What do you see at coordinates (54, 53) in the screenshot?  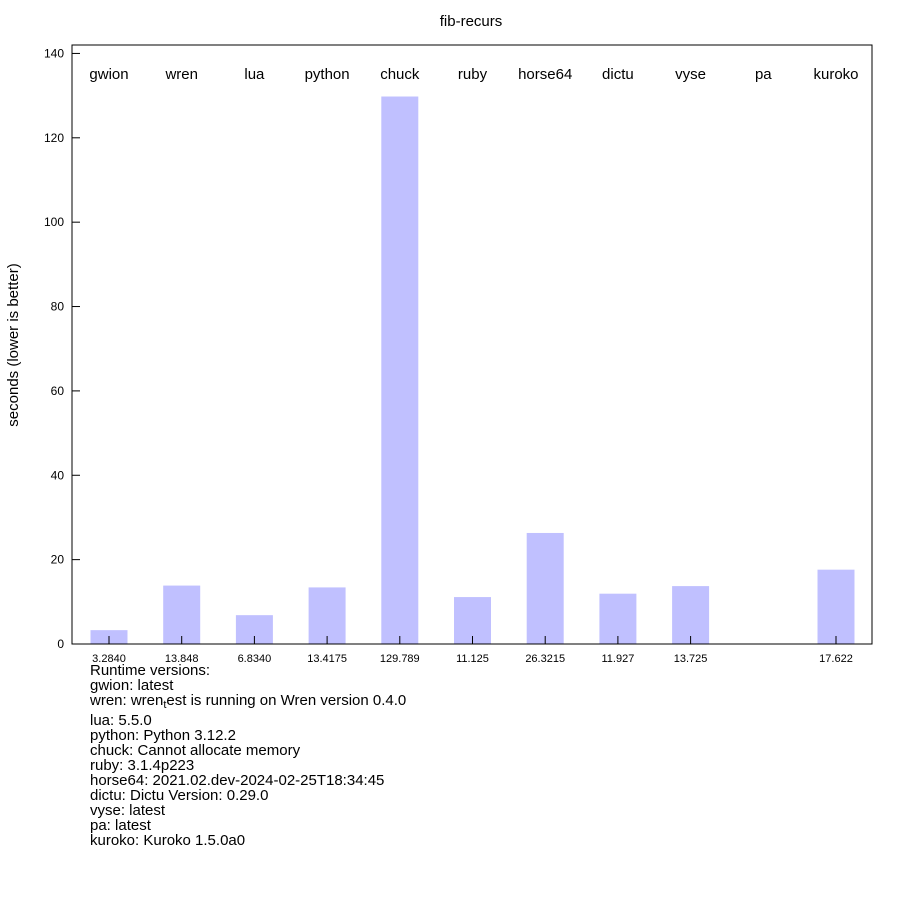 I see `y-tick-label-7: 140` at bounding box center [54, 53].